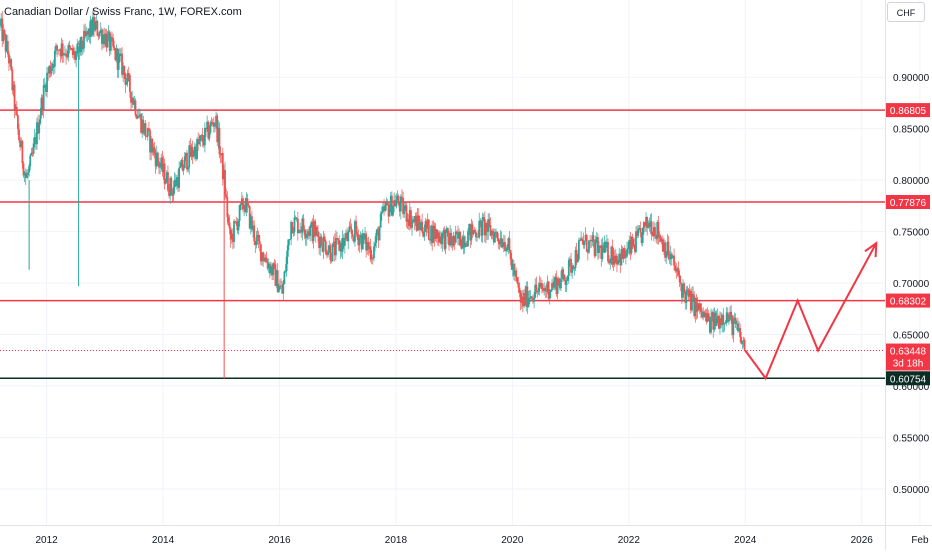  I want to click on x-tick-label: 2018, so click(396, 540).